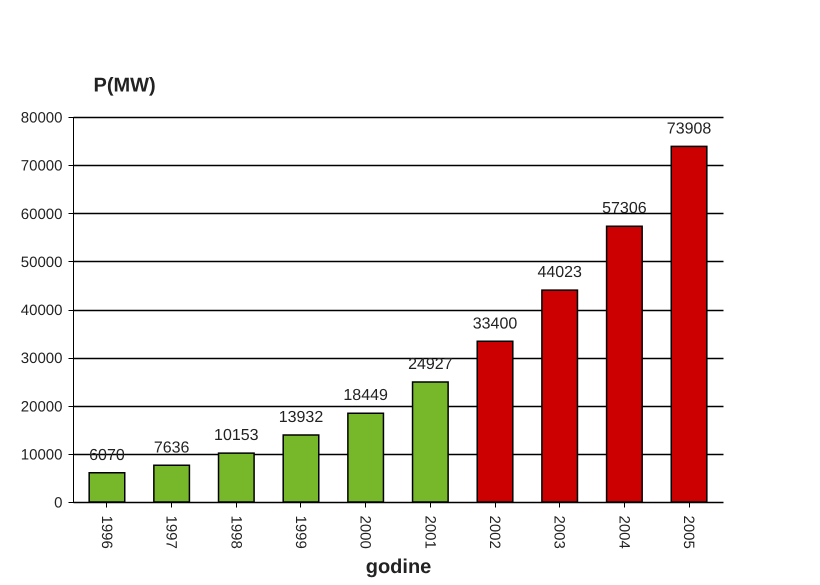 This screenshot has height=585, width=820. Describe the element at coordinates (365, 395) in the screenshot. I see `data-label: 18449` at that location.